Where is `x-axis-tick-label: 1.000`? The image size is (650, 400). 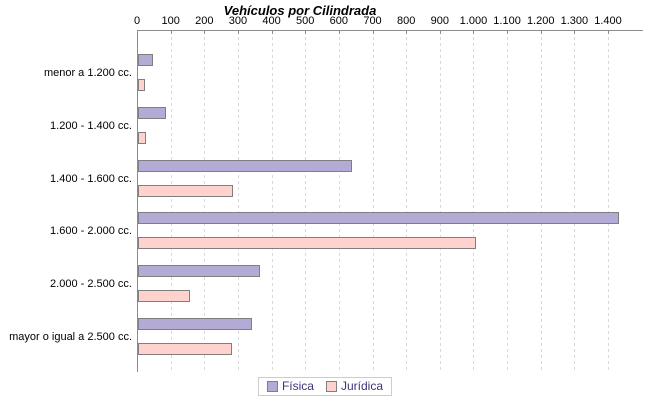 x-axis-tick-label: 1.000 is located at coordinates (473, 21).